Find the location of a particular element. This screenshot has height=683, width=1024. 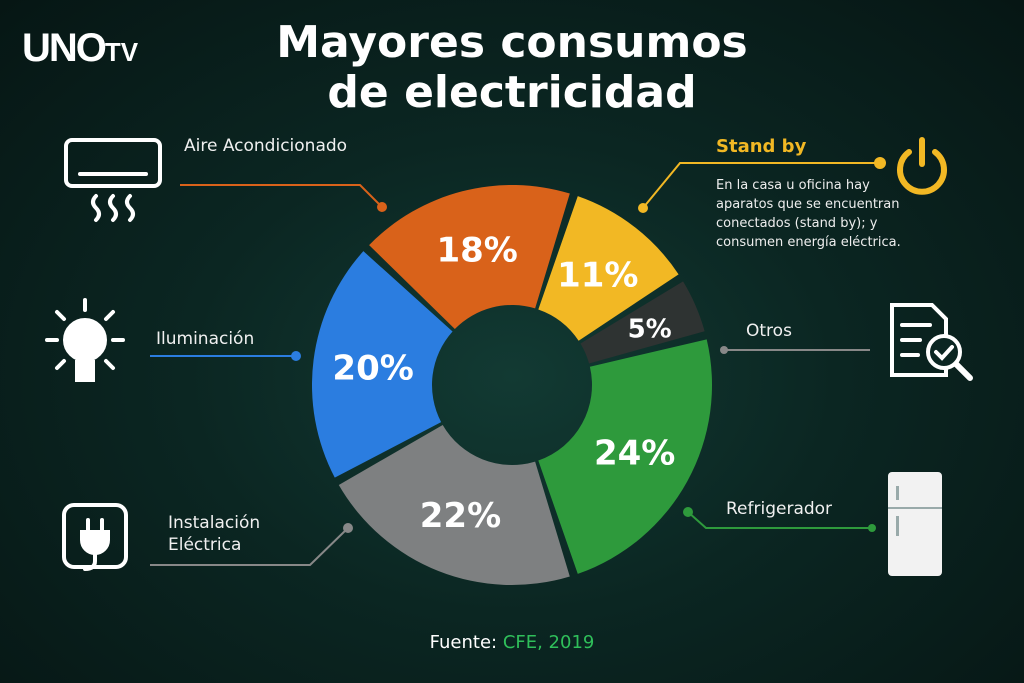

leader-dot-standby is located at coordinates (643, 208).